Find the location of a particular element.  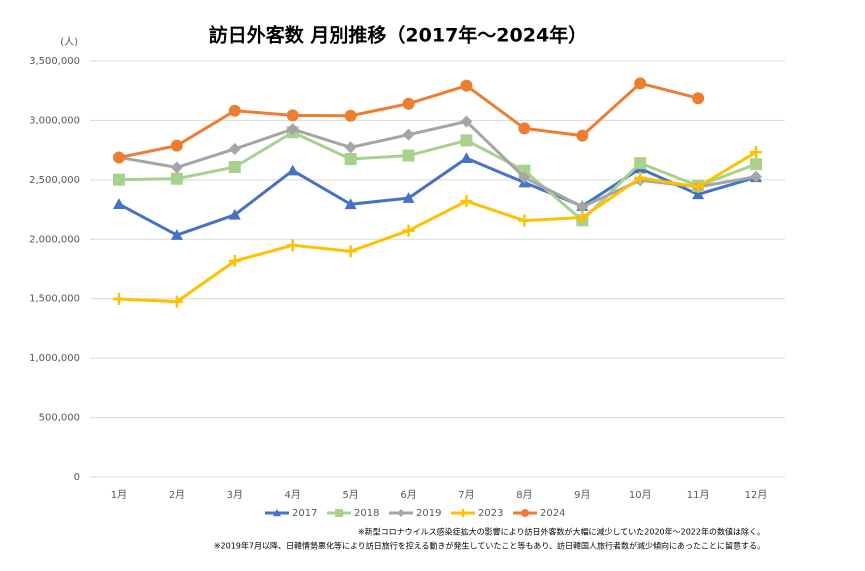

legend-label: 2023 is located at coordinates (490, 513).